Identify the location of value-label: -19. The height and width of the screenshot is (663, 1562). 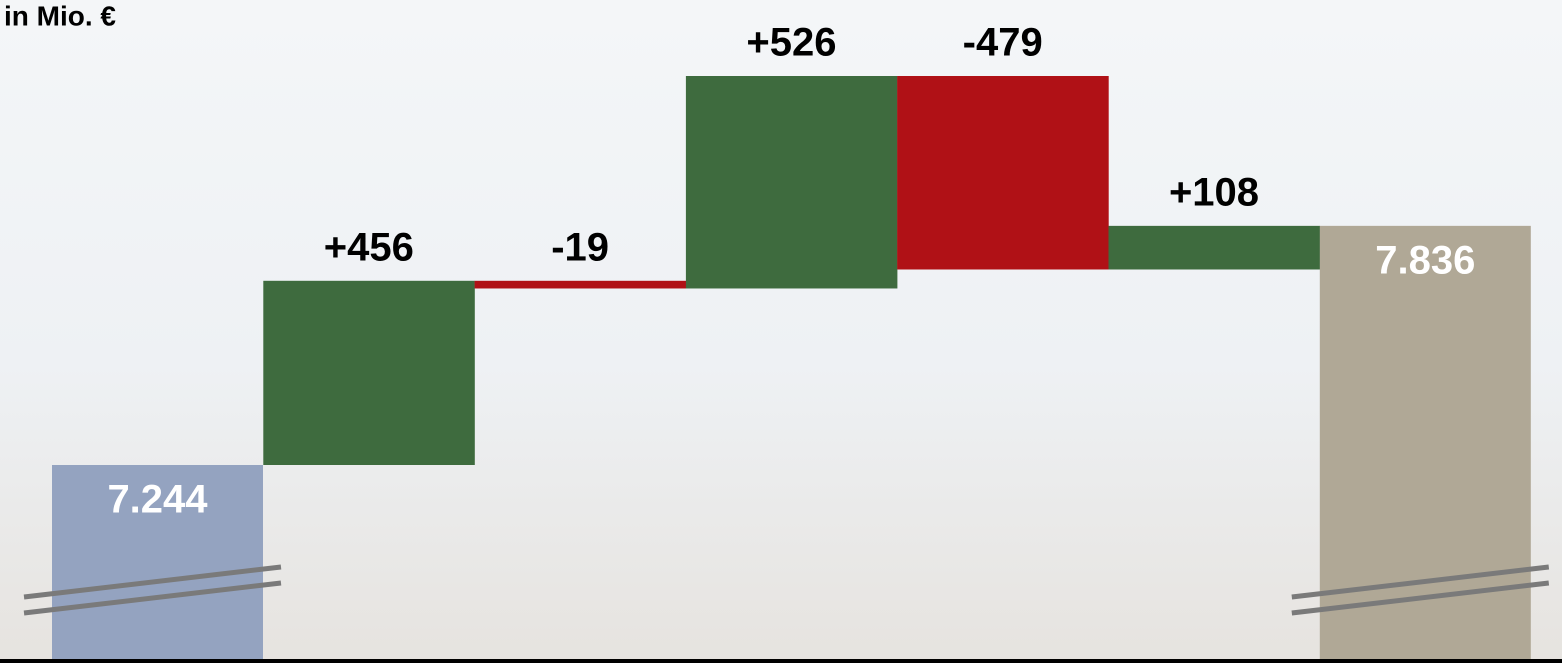
(580, 247).